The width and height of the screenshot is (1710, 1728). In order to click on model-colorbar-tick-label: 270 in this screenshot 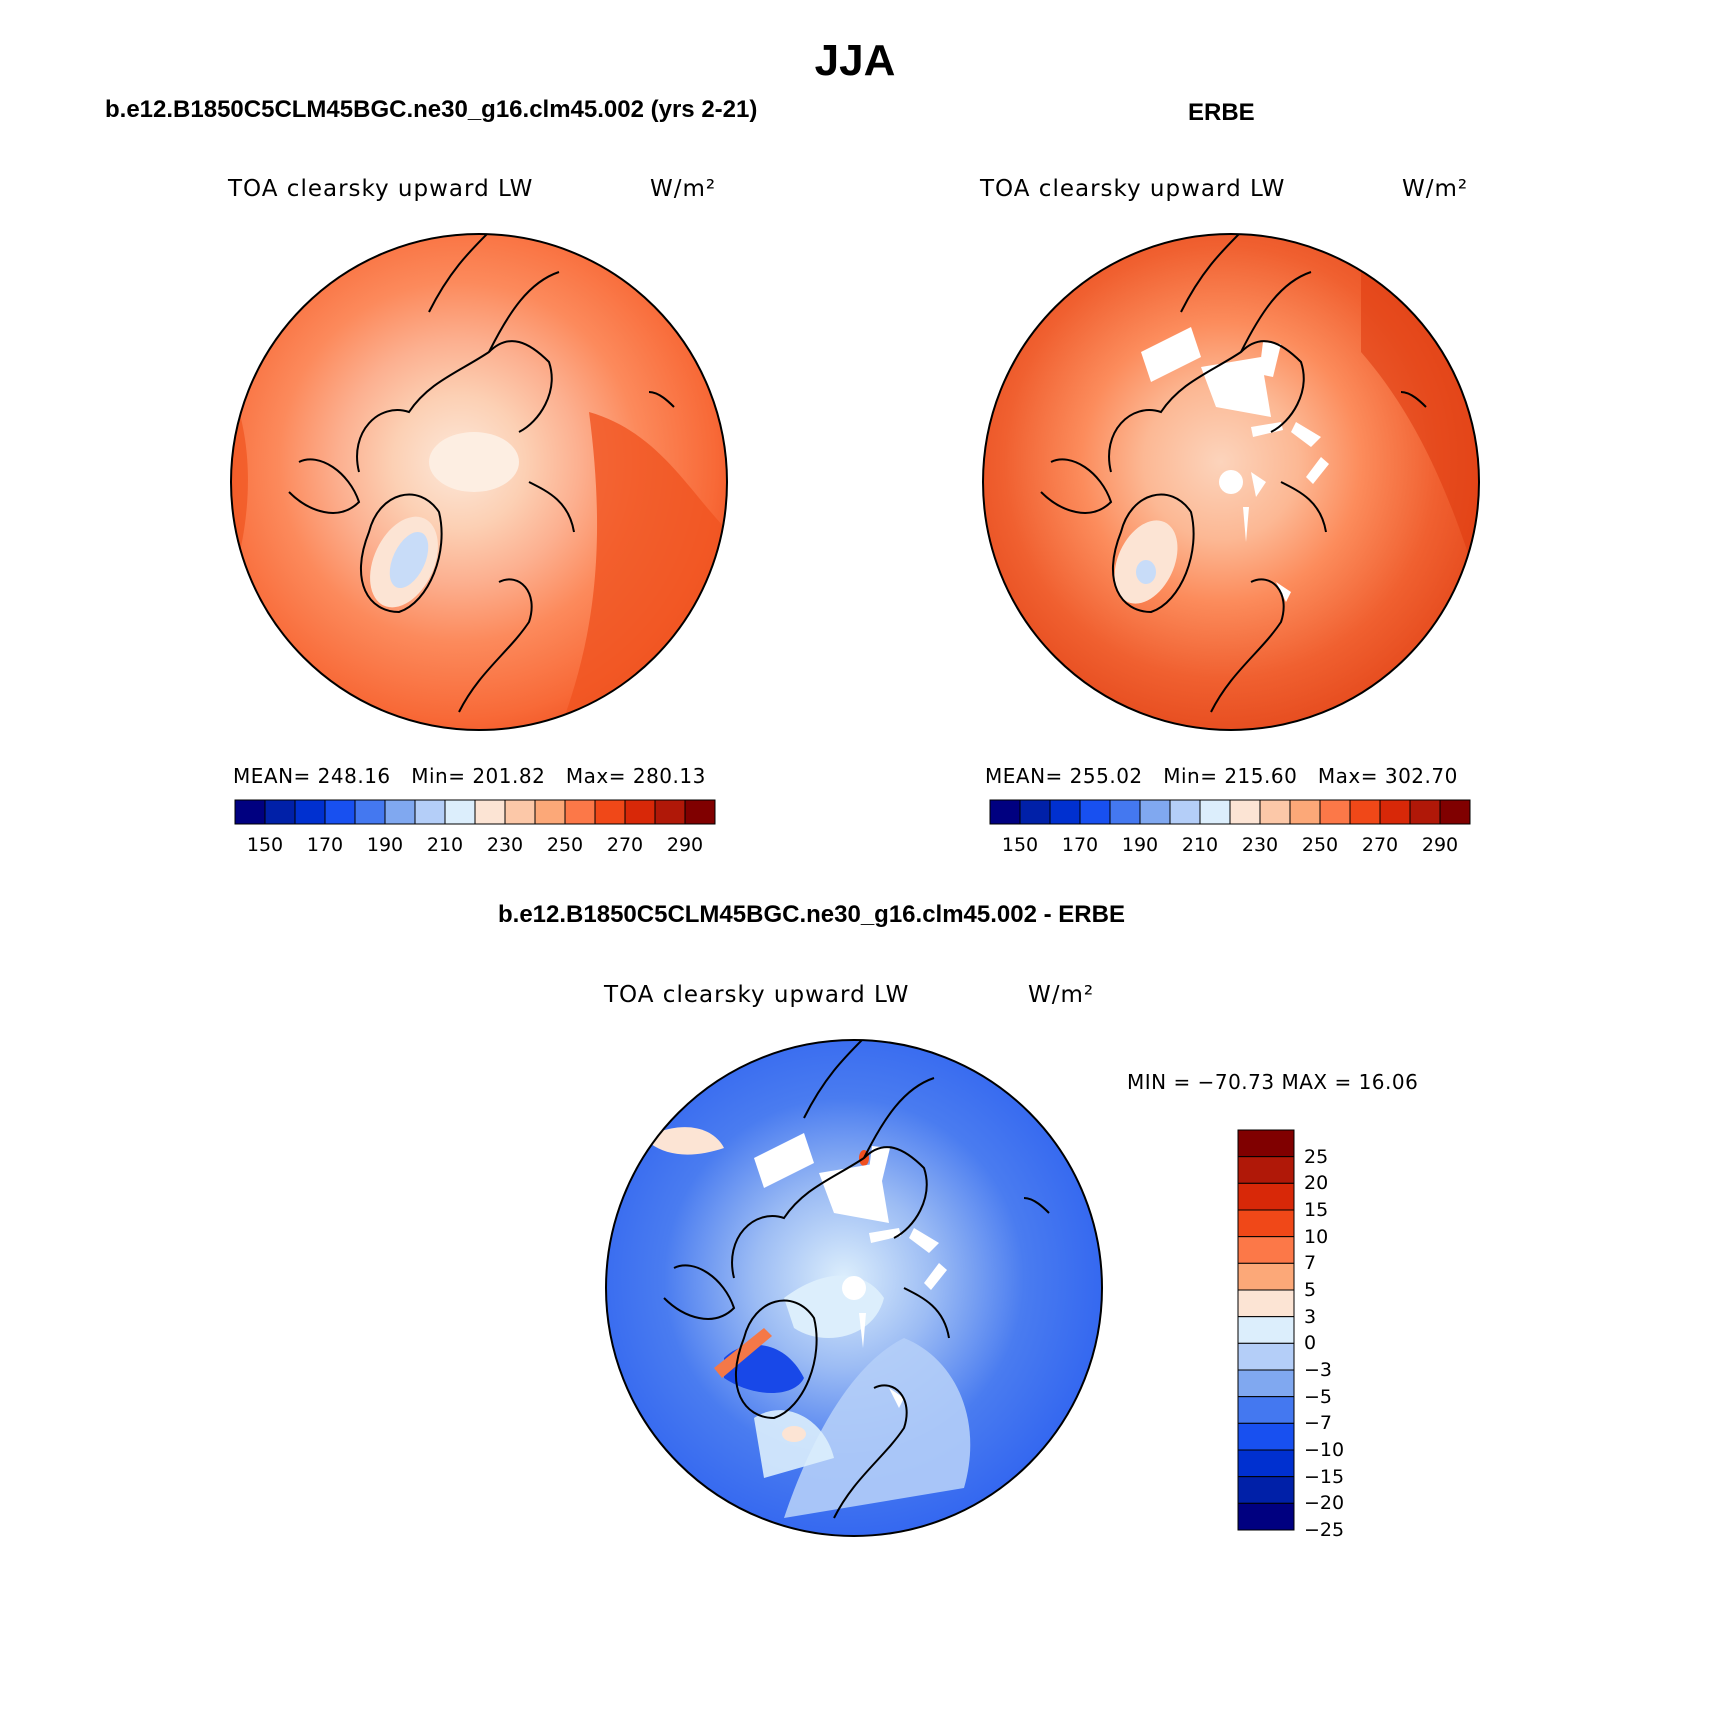, I will do `click(625, 845)`.